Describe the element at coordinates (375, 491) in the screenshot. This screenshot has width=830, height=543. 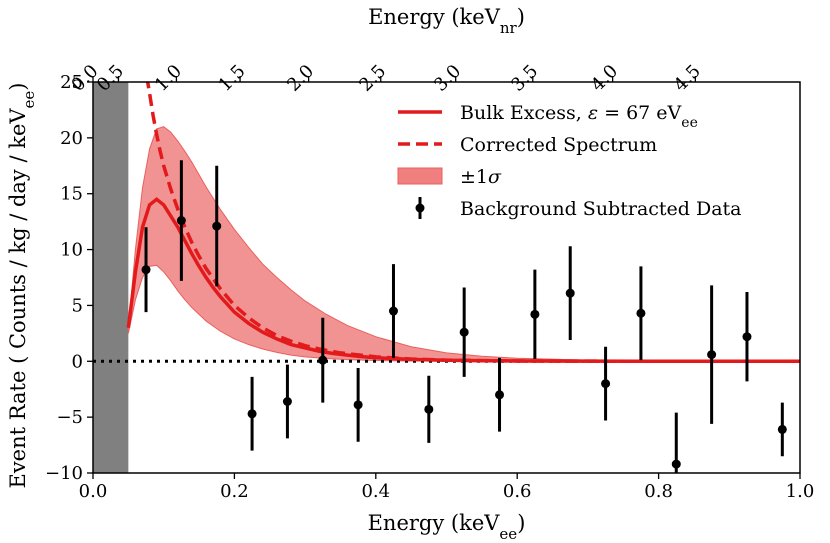
I see `x-tick-label: 0.4` at that location.